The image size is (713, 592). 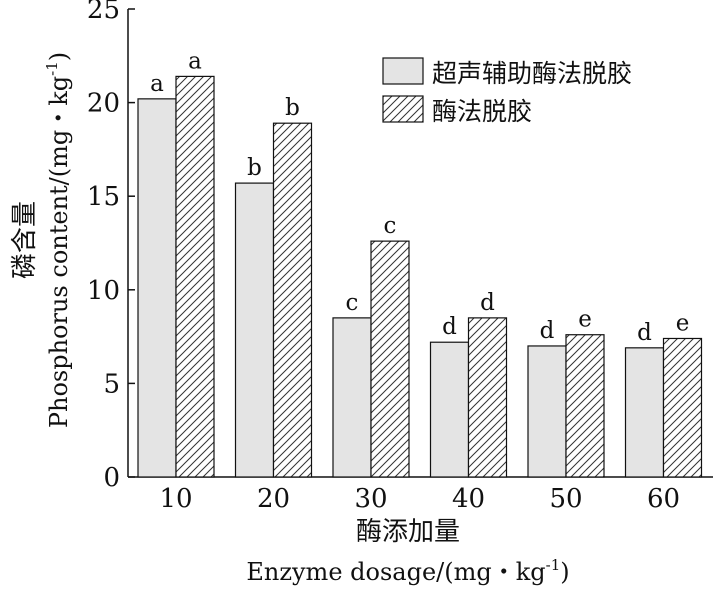 What do you see at coordinates (408, 532) in the screenshot?
I see `x-axis-title-cn: 酶添加量` at bounding box center [408, 532].